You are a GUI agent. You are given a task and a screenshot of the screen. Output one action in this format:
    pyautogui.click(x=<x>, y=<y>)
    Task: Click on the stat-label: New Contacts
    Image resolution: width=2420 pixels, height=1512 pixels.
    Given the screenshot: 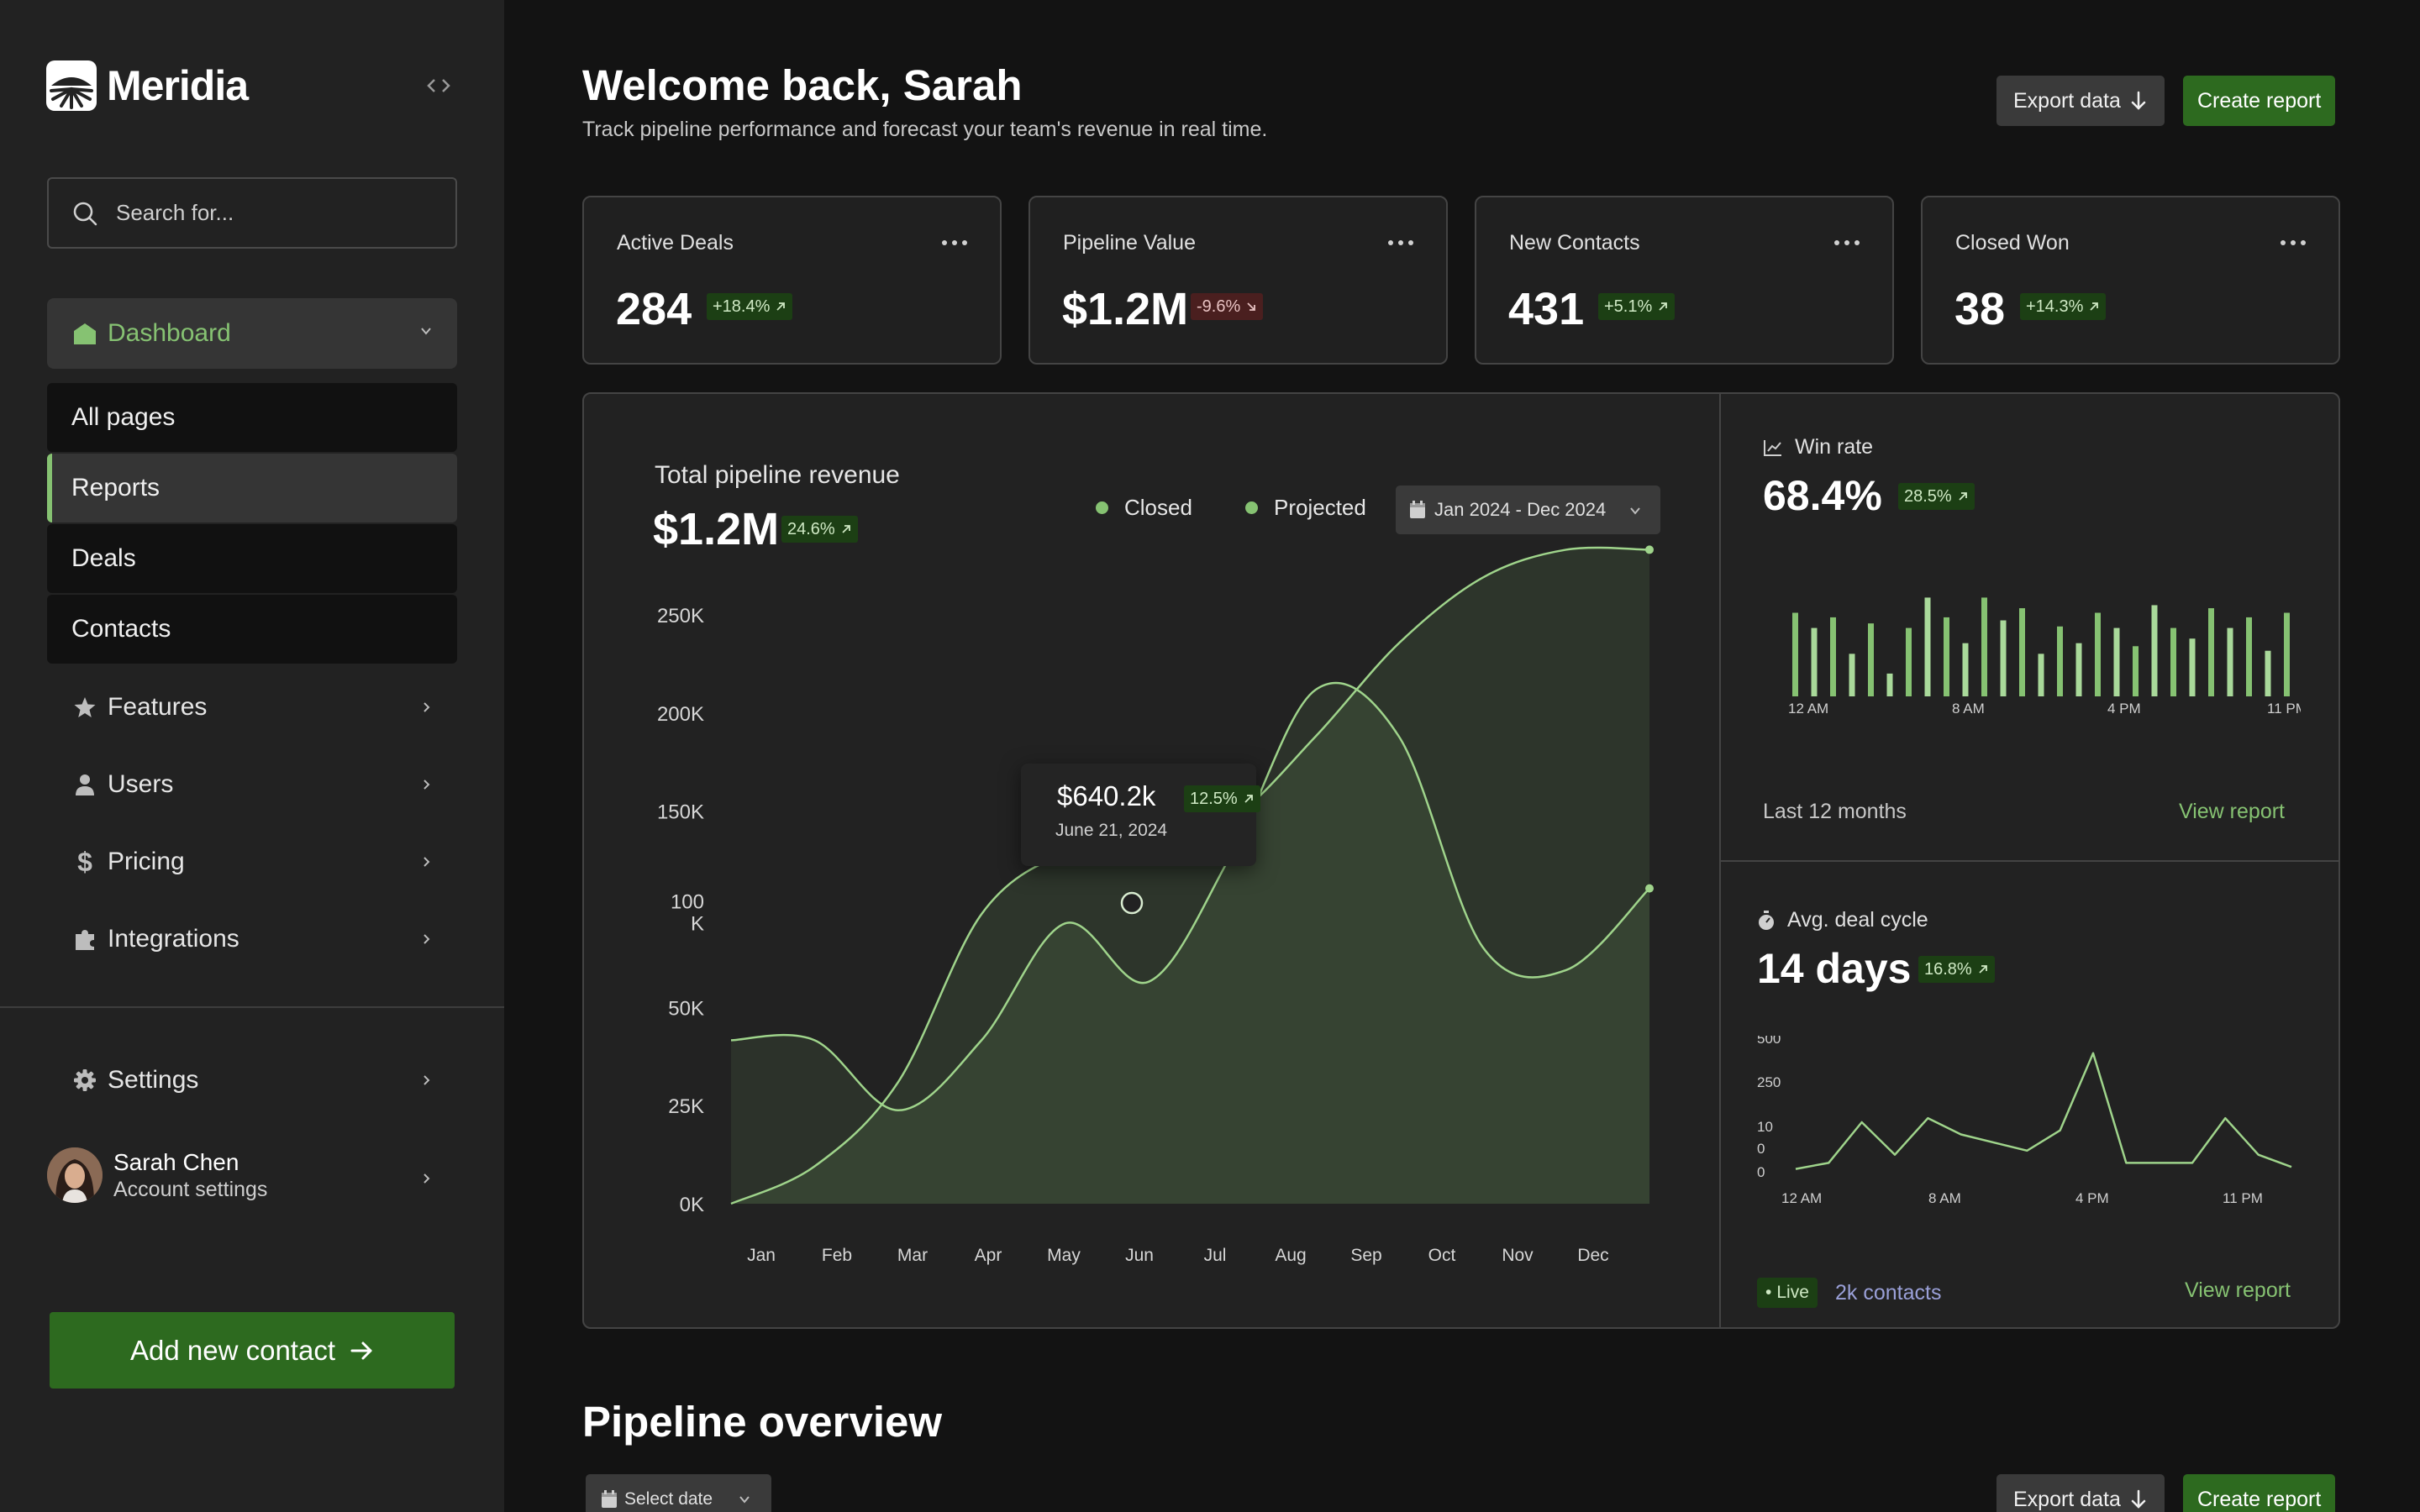 What is the action you would take?
    pyautogui.click(x=1574, y=243)
    